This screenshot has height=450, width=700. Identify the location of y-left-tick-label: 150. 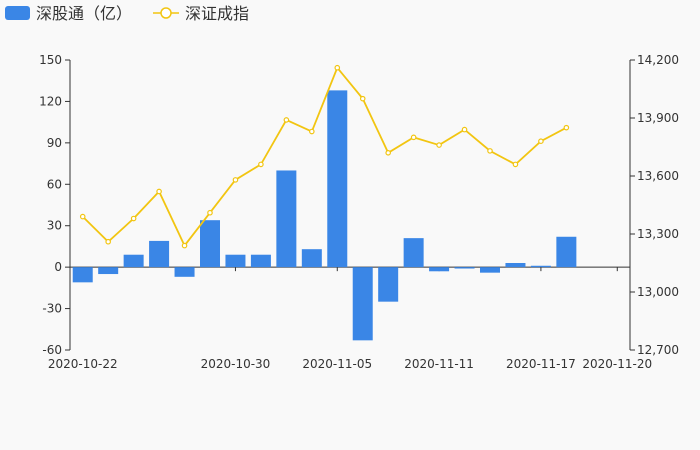
(50, 60).